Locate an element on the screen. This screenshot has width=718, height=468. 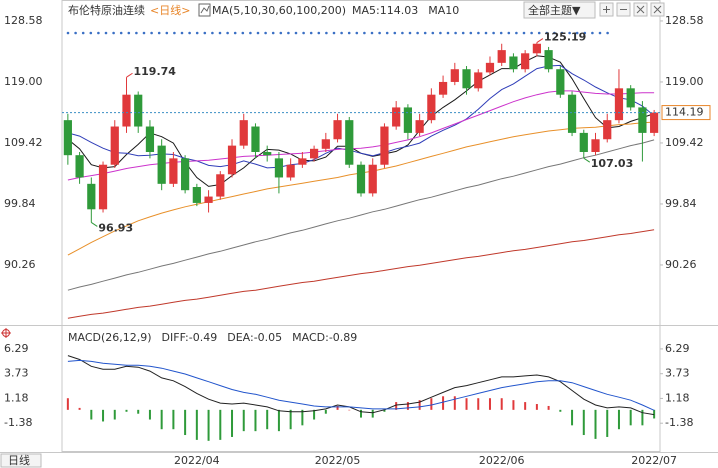
y-tick-label: -1.38 is located at coordinates (18, 422).